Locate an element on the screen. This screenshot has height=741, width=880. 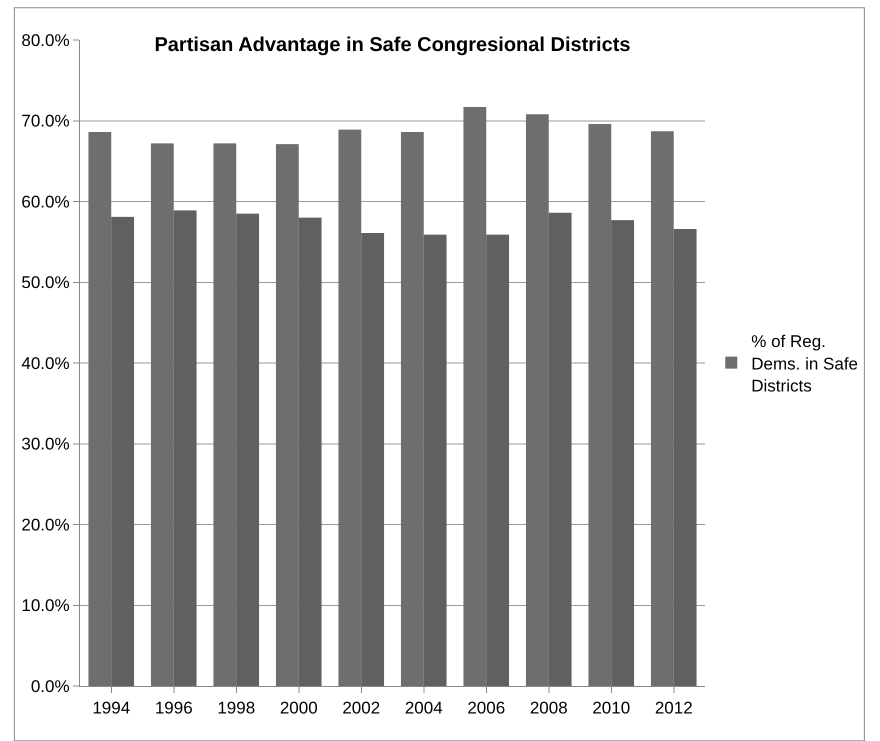
x-tick-label: 1998 is located at coordinates (236, 708).